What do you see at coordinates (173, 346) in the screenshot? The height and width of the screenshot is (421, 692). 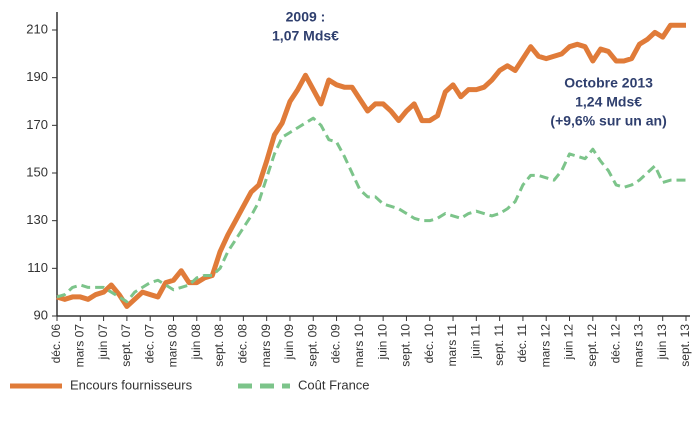 I see `x-tick-label: mars 08` at bounding box center [173, 346].